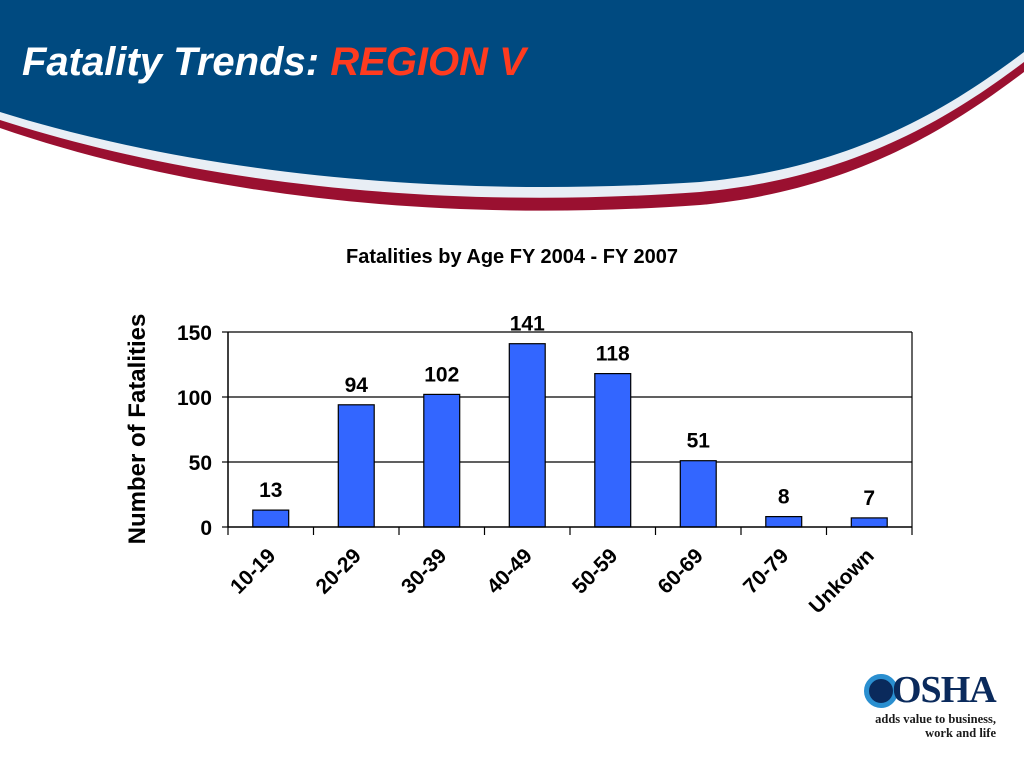 This screenshot has height=768, width=1024. I want to click on bar-Unkown, so click(869, 522).